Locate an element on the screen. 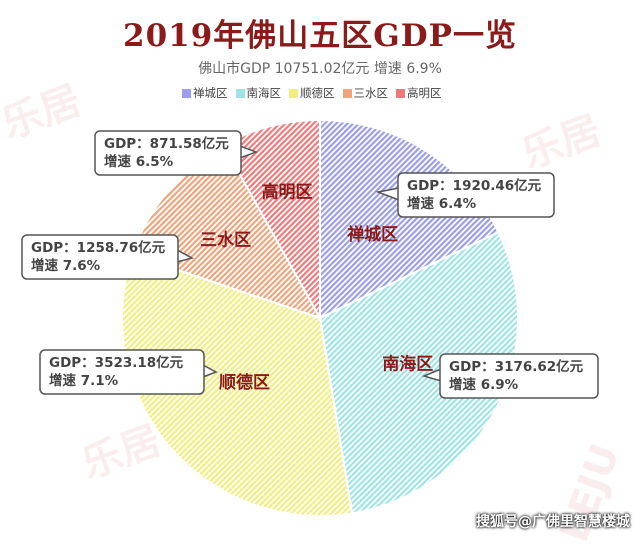  callout-gdp-value: GDP：1920.46亿元 is located at coordinates (474, 185).